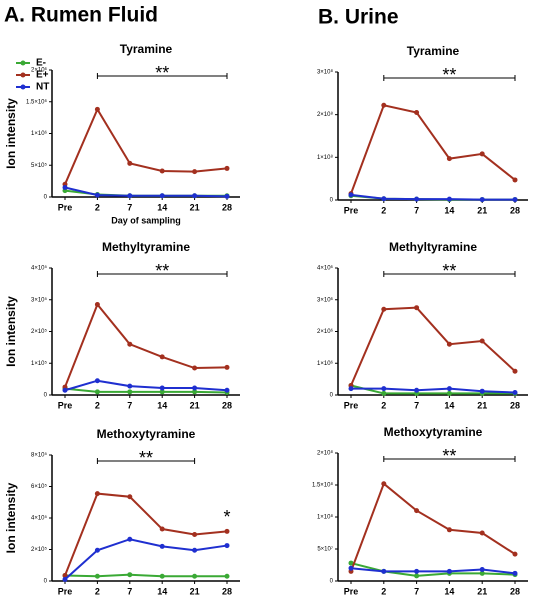  I want to click on y-tick-label: 5×10⁵, so click(39, 165).